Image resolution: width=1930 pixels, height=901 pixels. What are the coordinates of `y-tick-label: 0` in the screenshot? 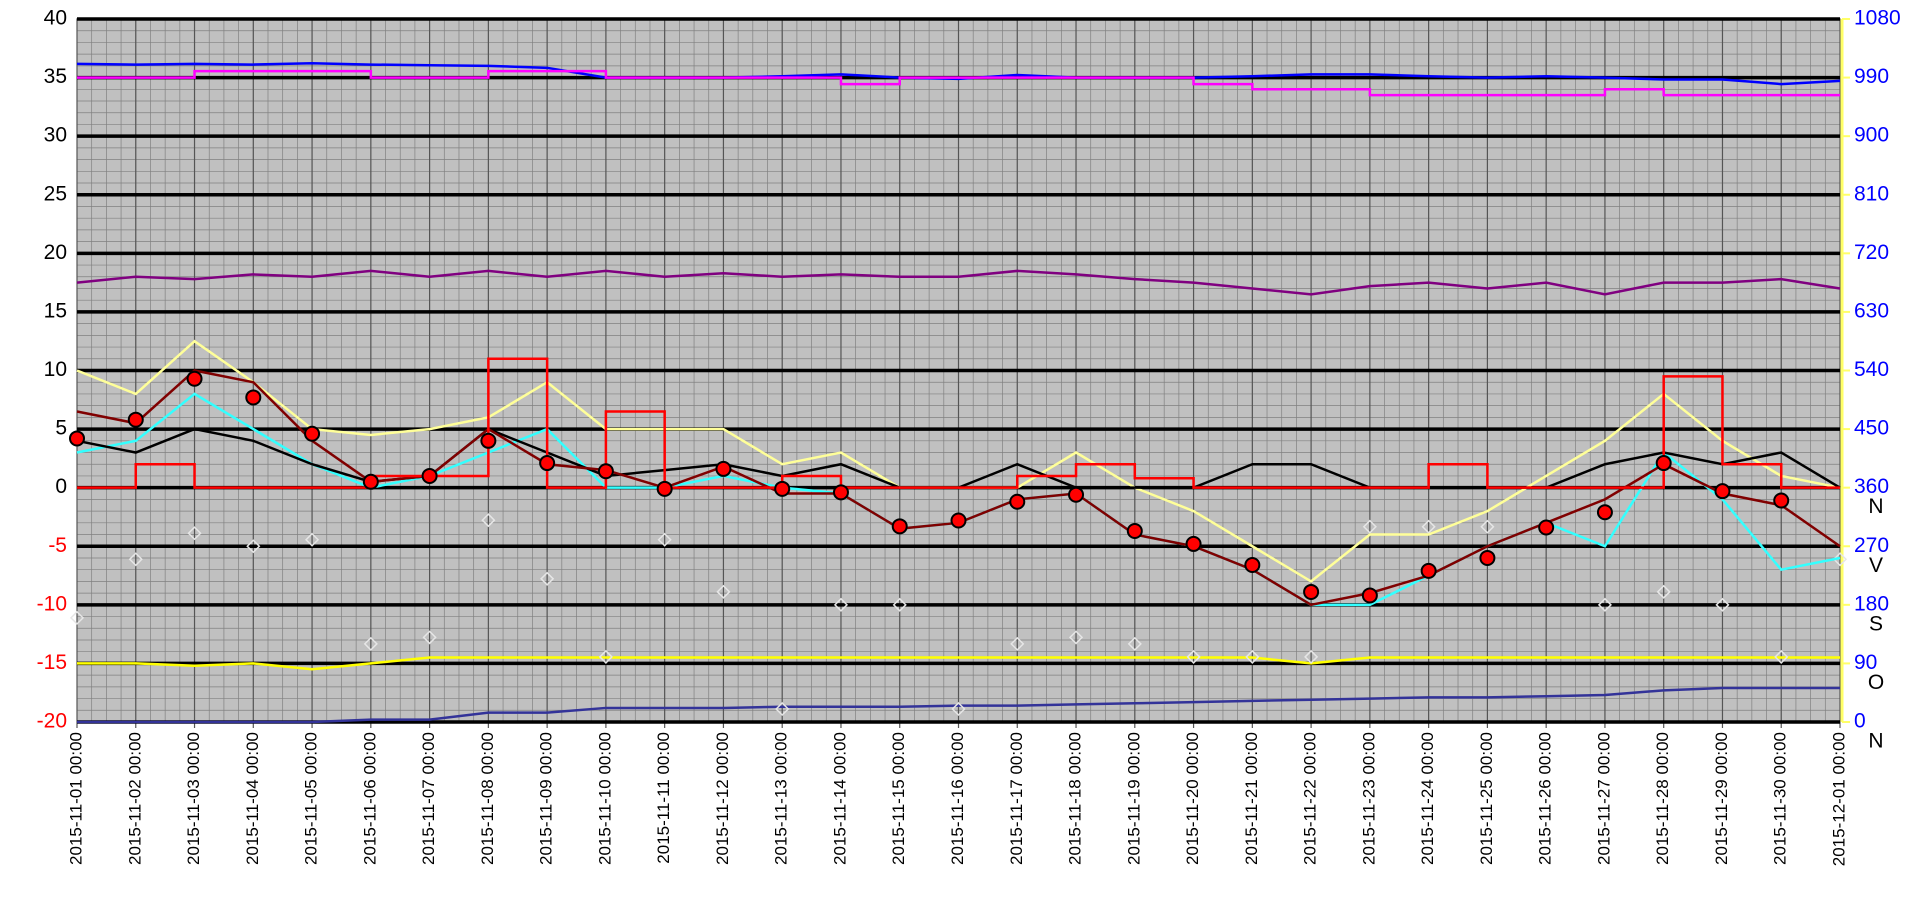 It's located at (61, 486).